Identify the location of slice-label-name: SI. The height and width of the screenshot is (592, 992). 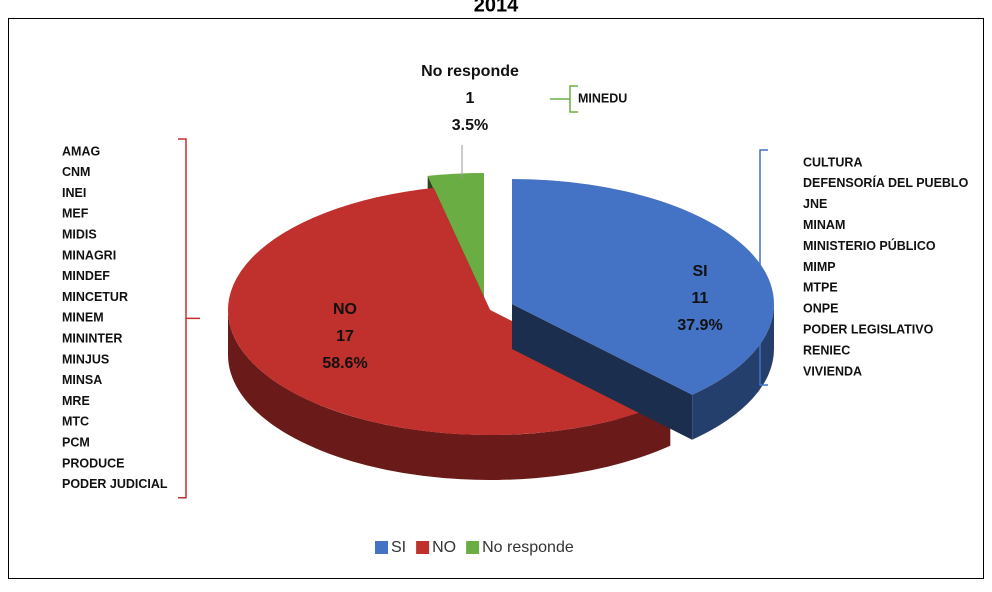
(699, 271).